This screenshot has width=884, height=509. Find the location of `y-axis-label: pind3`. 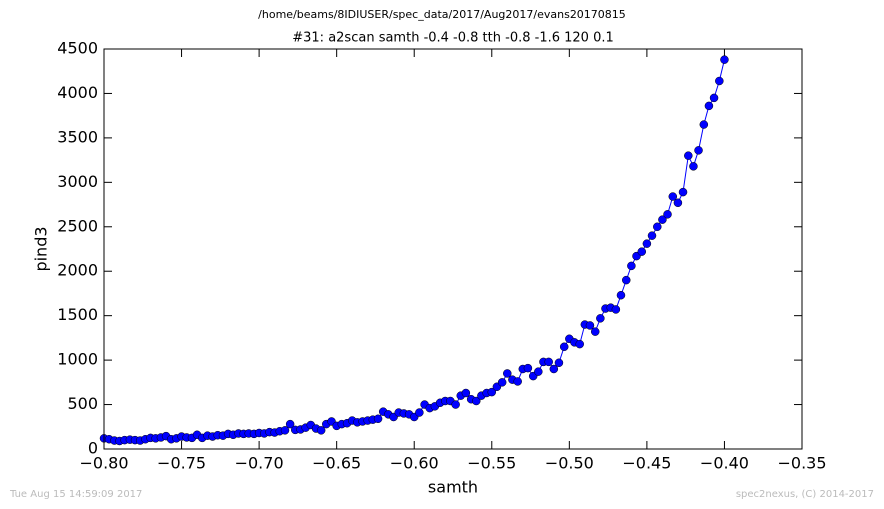

y-axis-label: pind3 is located at coordinates (41, 248).